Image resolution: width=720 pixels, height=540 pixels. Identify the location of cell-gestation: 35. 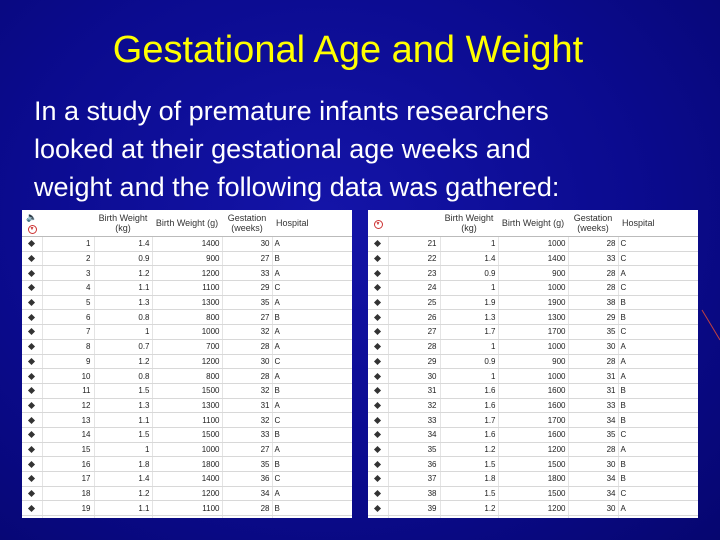
(593, 435).